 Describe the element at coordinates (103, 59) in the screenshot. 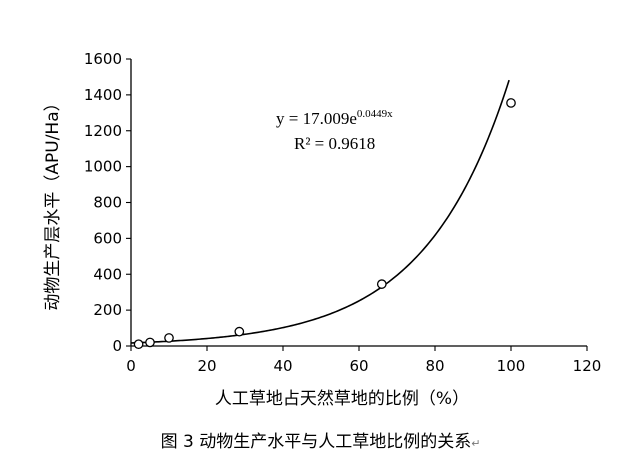

I see `y-tick-label: 1600` at that location.